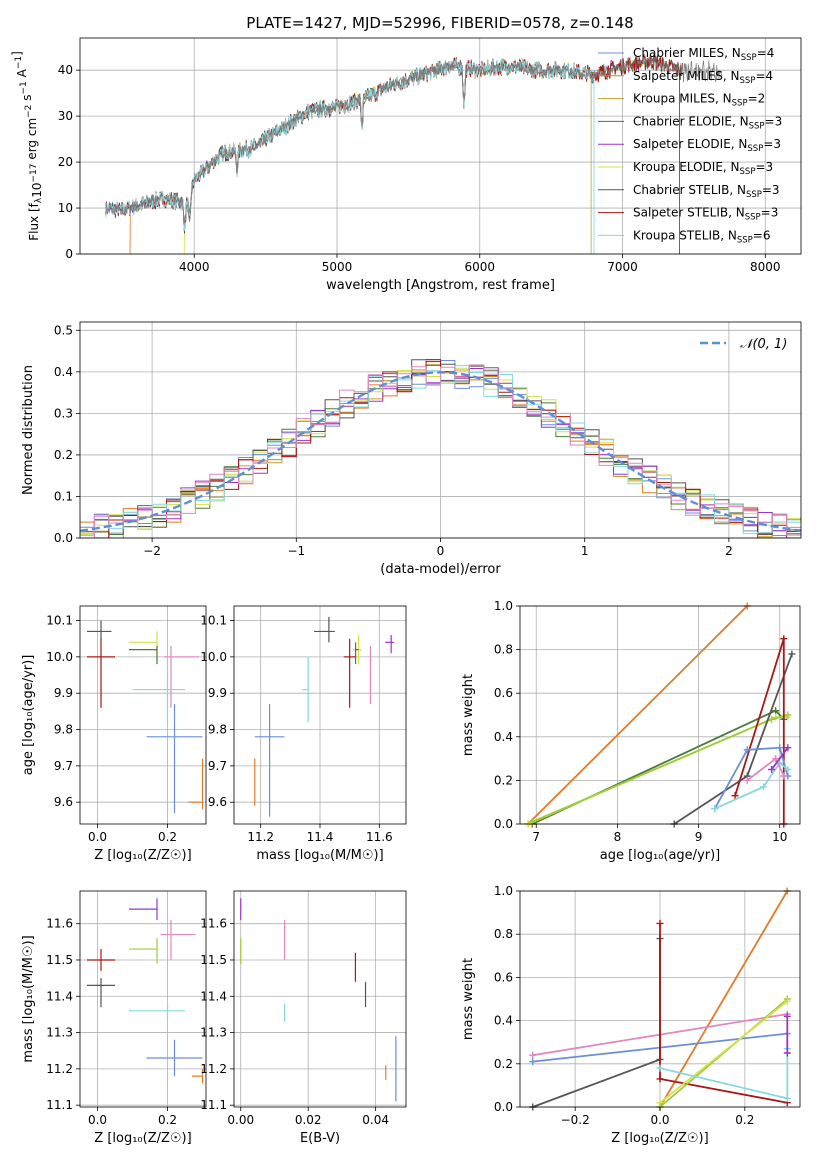  I want to click on y-tick-label: 0.3, so click(63, 413).